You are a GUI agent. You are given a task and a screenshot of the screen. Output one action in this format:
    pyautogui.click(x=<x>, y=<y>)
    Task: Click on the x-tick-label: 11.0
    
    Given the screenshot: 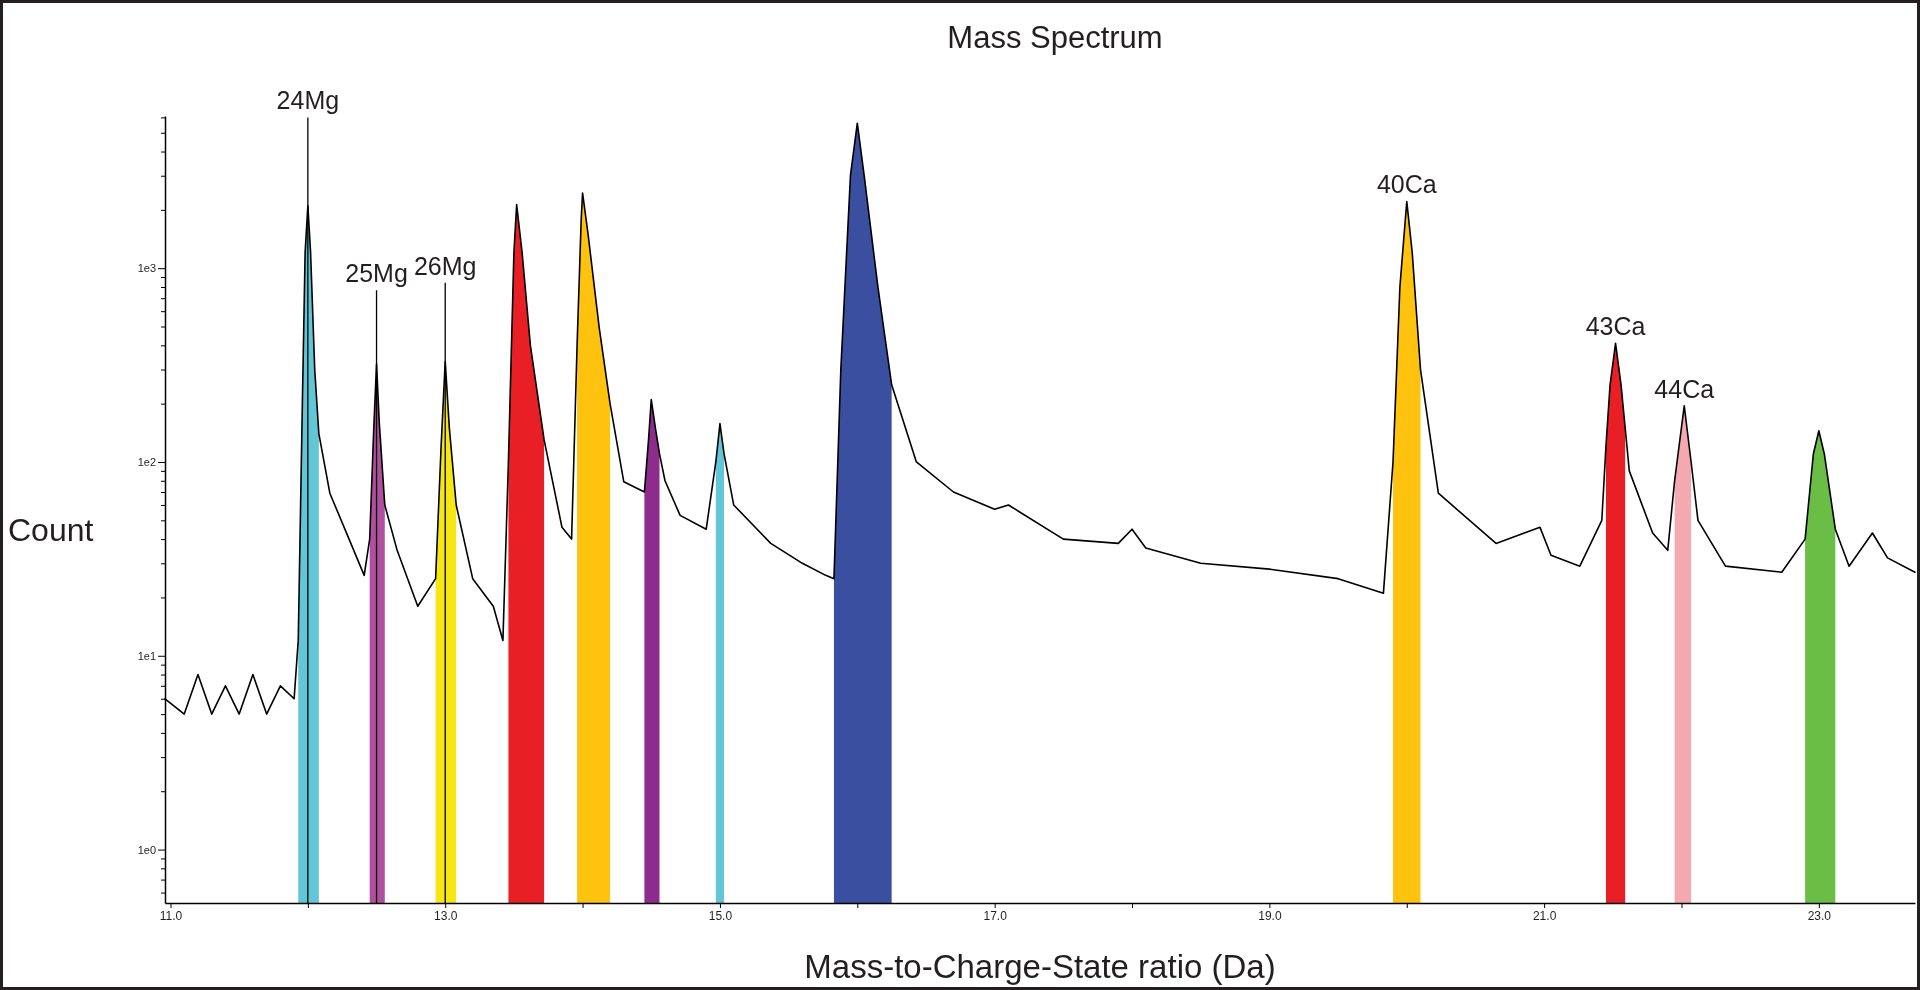 What is the action you would take?
    pyautogui.click(x=171, y=915)
    